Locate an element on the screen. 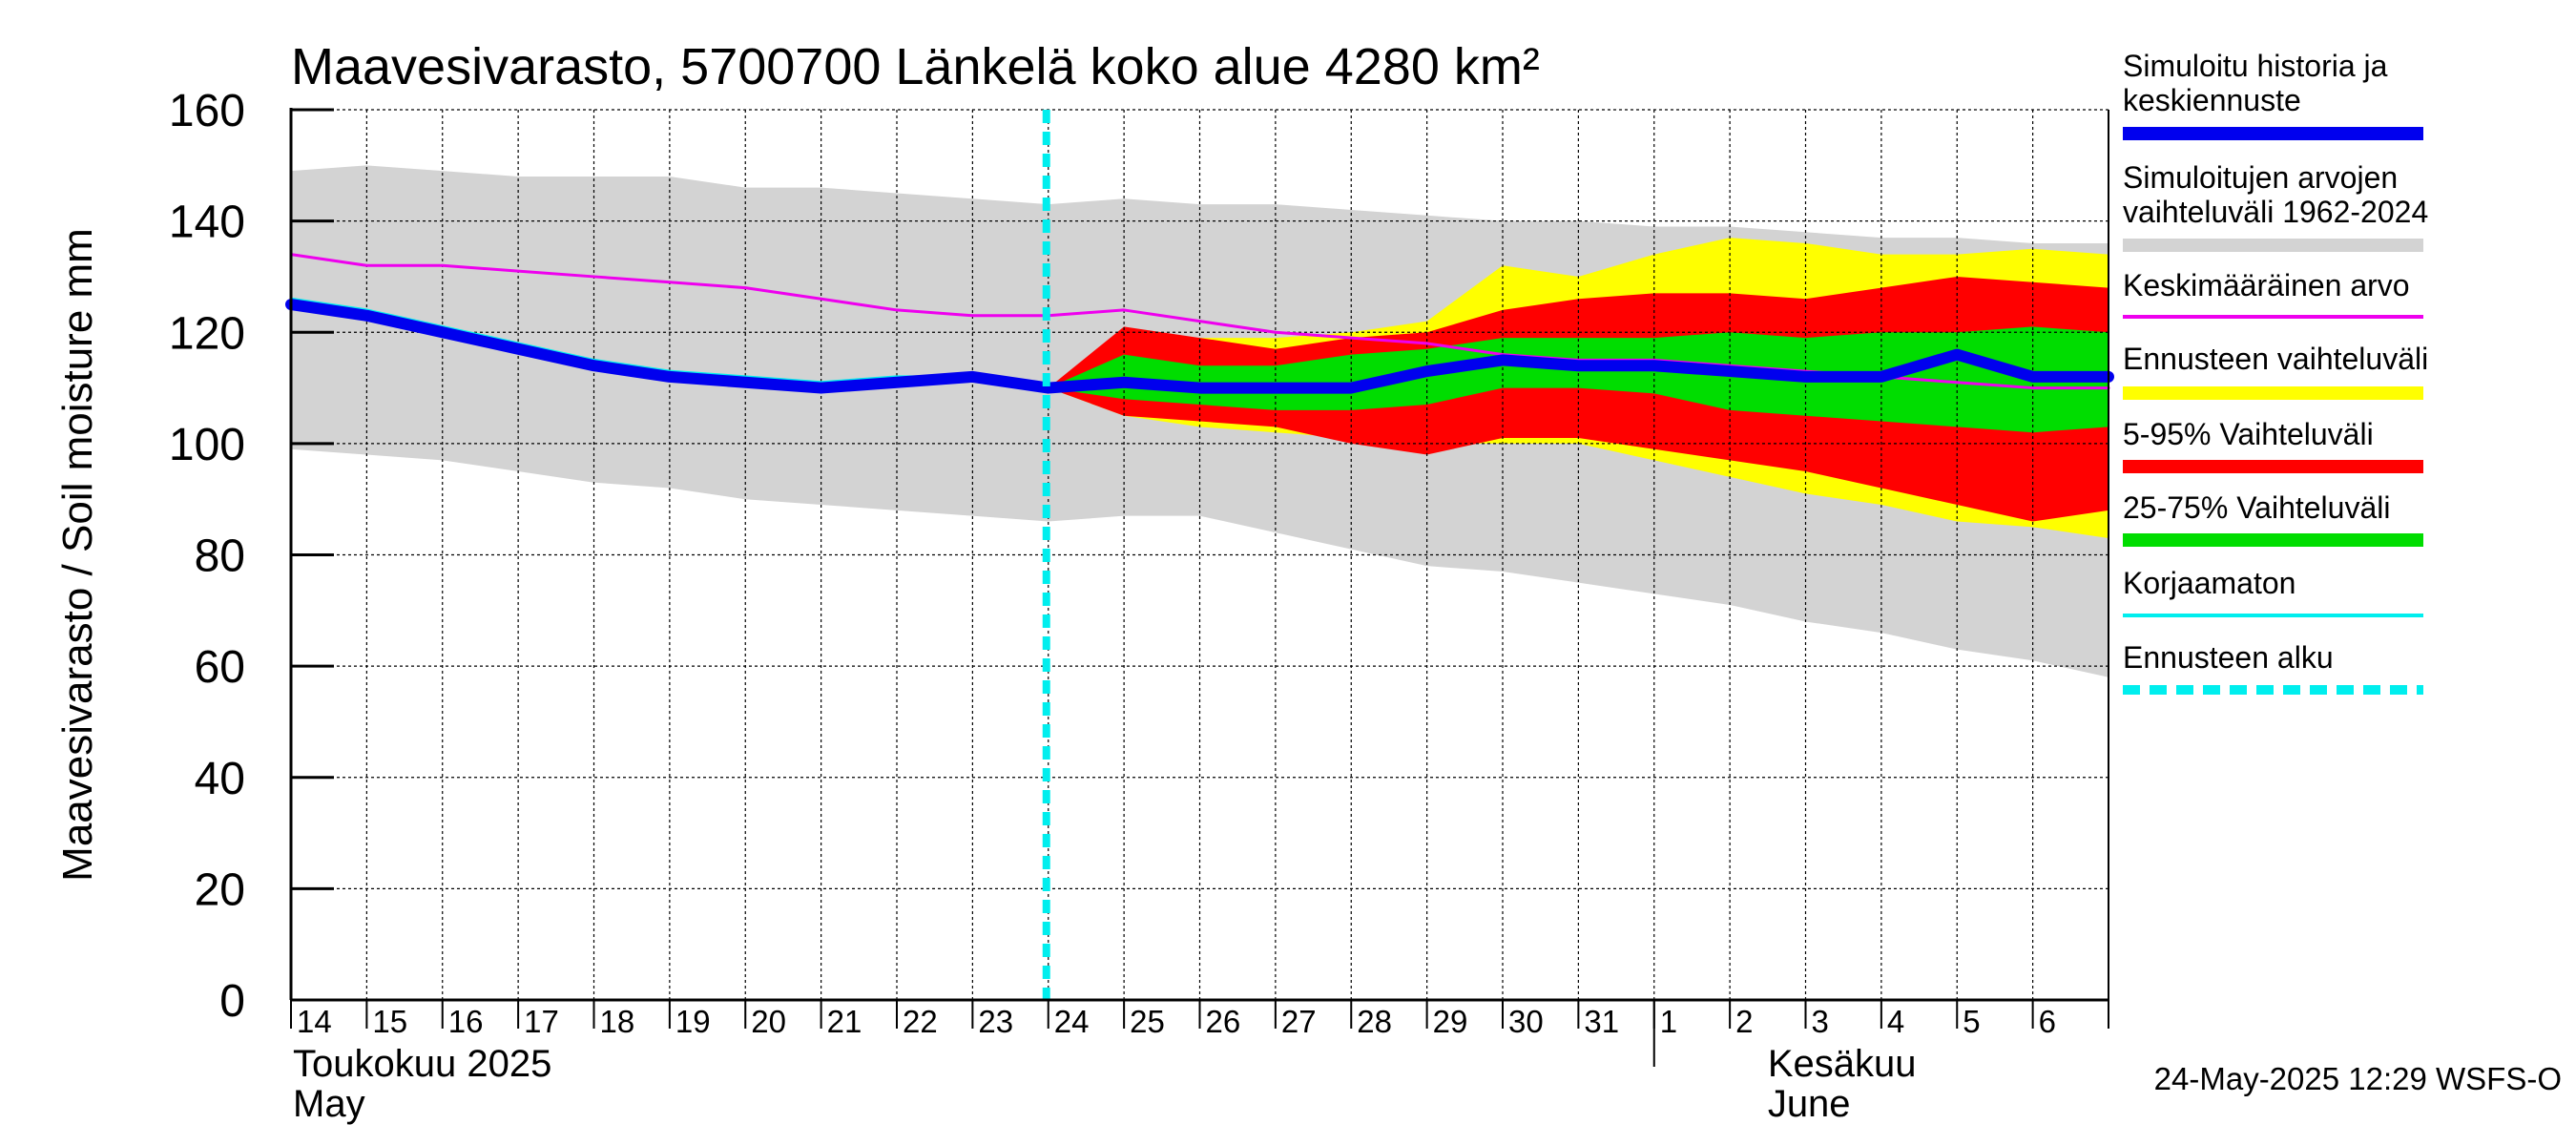 Image resolution: width=2576 pixels, height=1145 pixels. y-tick-label: 120 is located at coordinates (207, 334).